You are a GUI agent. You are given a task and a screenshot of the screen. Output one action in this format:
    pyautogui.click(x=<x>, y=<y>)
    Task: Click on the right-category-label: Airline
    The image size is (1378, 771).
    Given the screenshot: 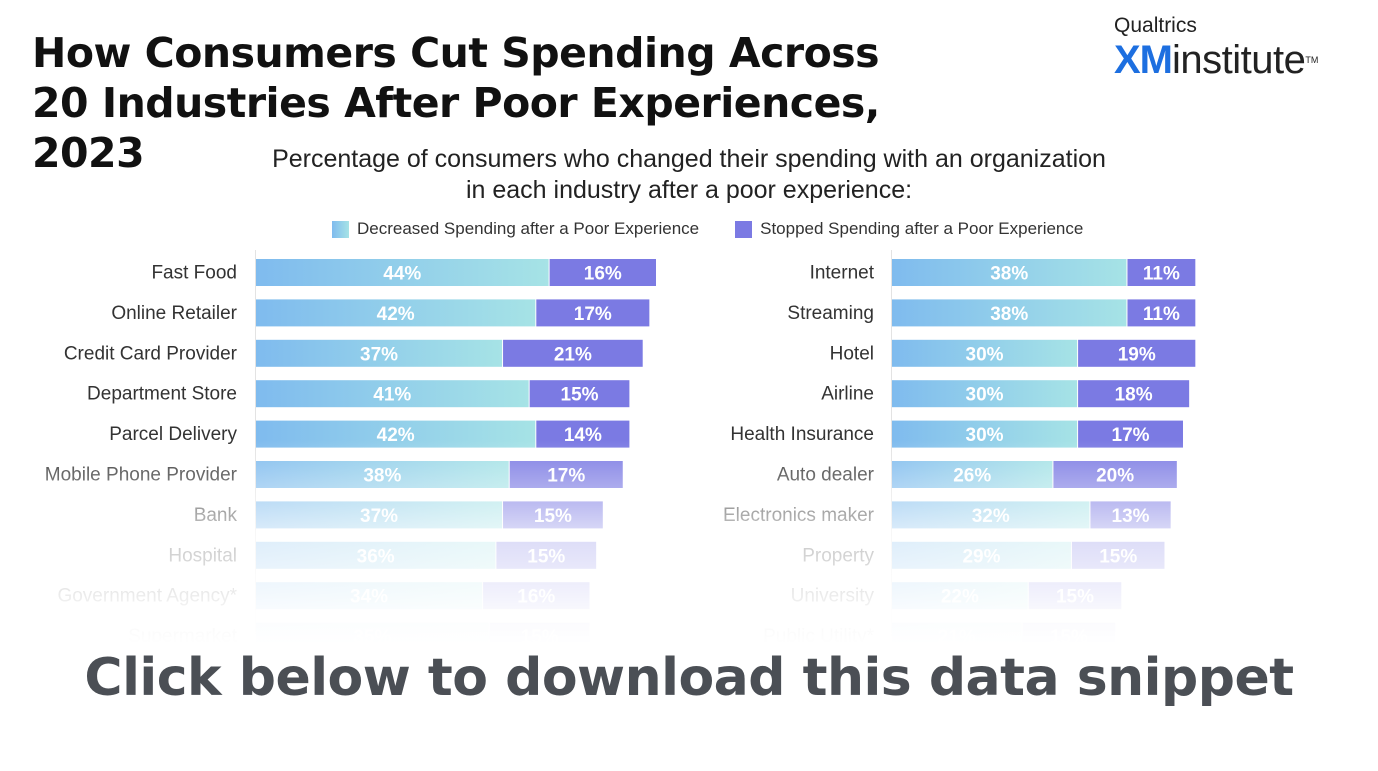 What is the action you would take?
    pyautogui.click(x=847, y=394)
    